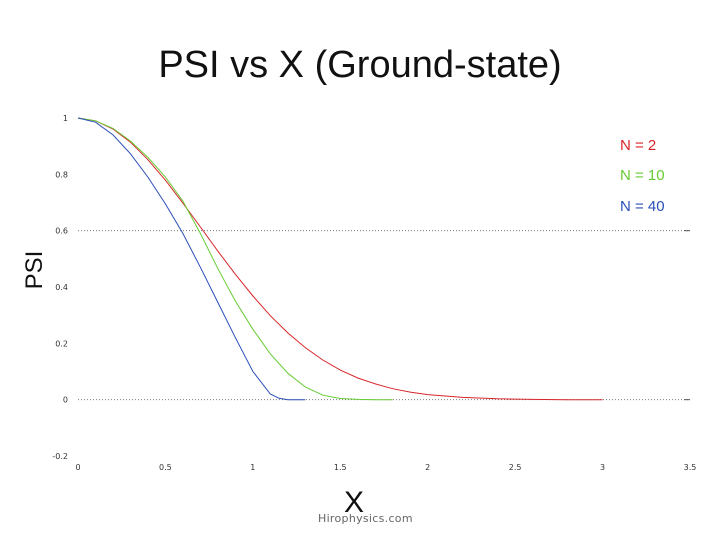 Image resolution: width=720 pixels, height=540 pixels. Describe the element at coordinates (642, 175) in the screenshot. I see `legend-entry-n10: N = 10` at that location.